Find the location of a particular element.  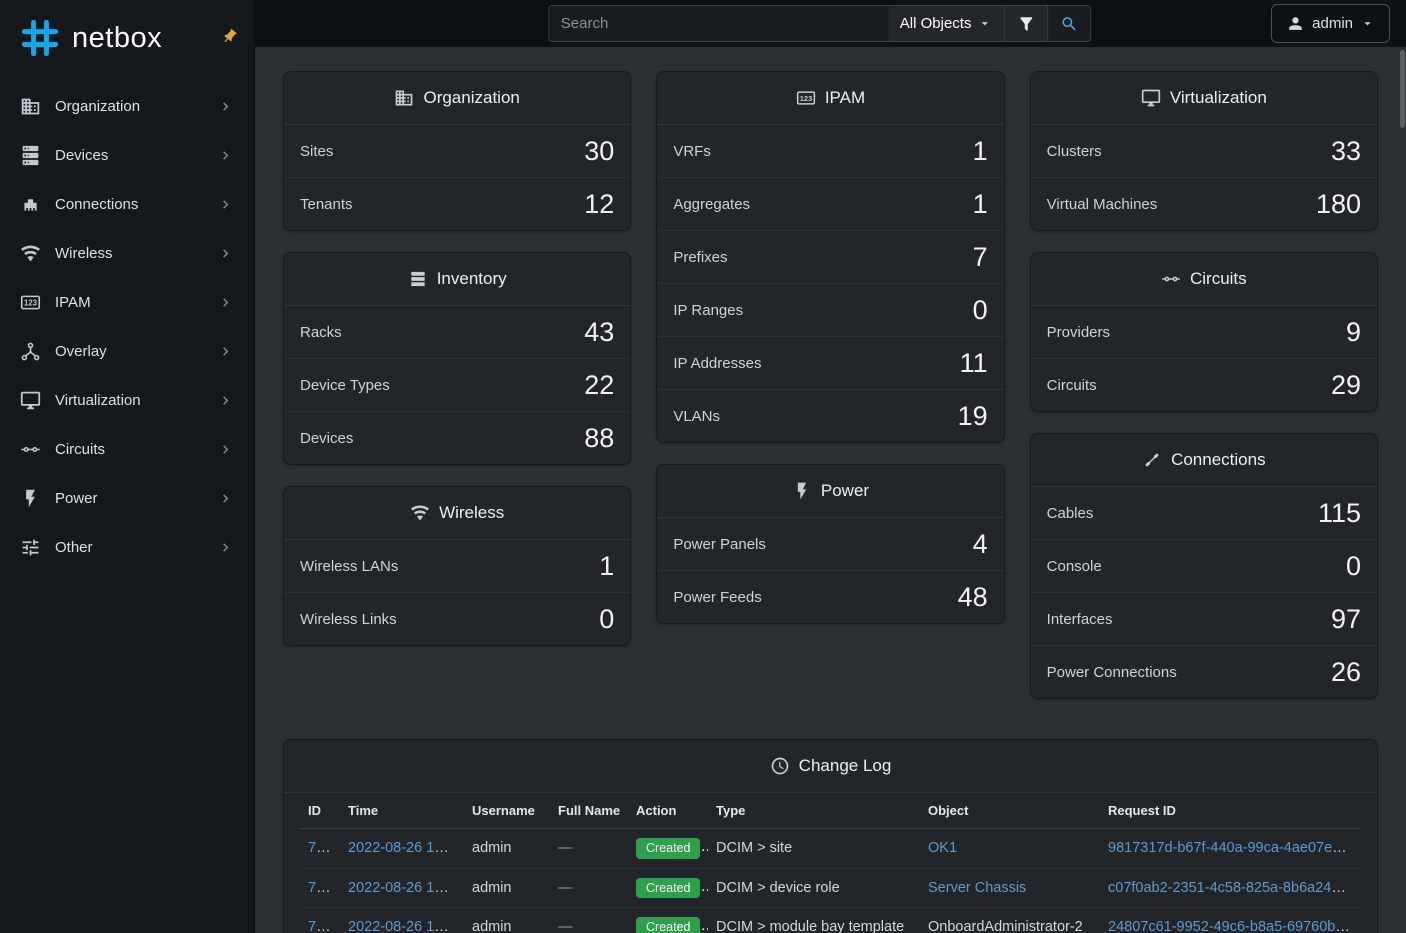

stat-row-providers: Providers 9 is located at coordinates (1203, 332).